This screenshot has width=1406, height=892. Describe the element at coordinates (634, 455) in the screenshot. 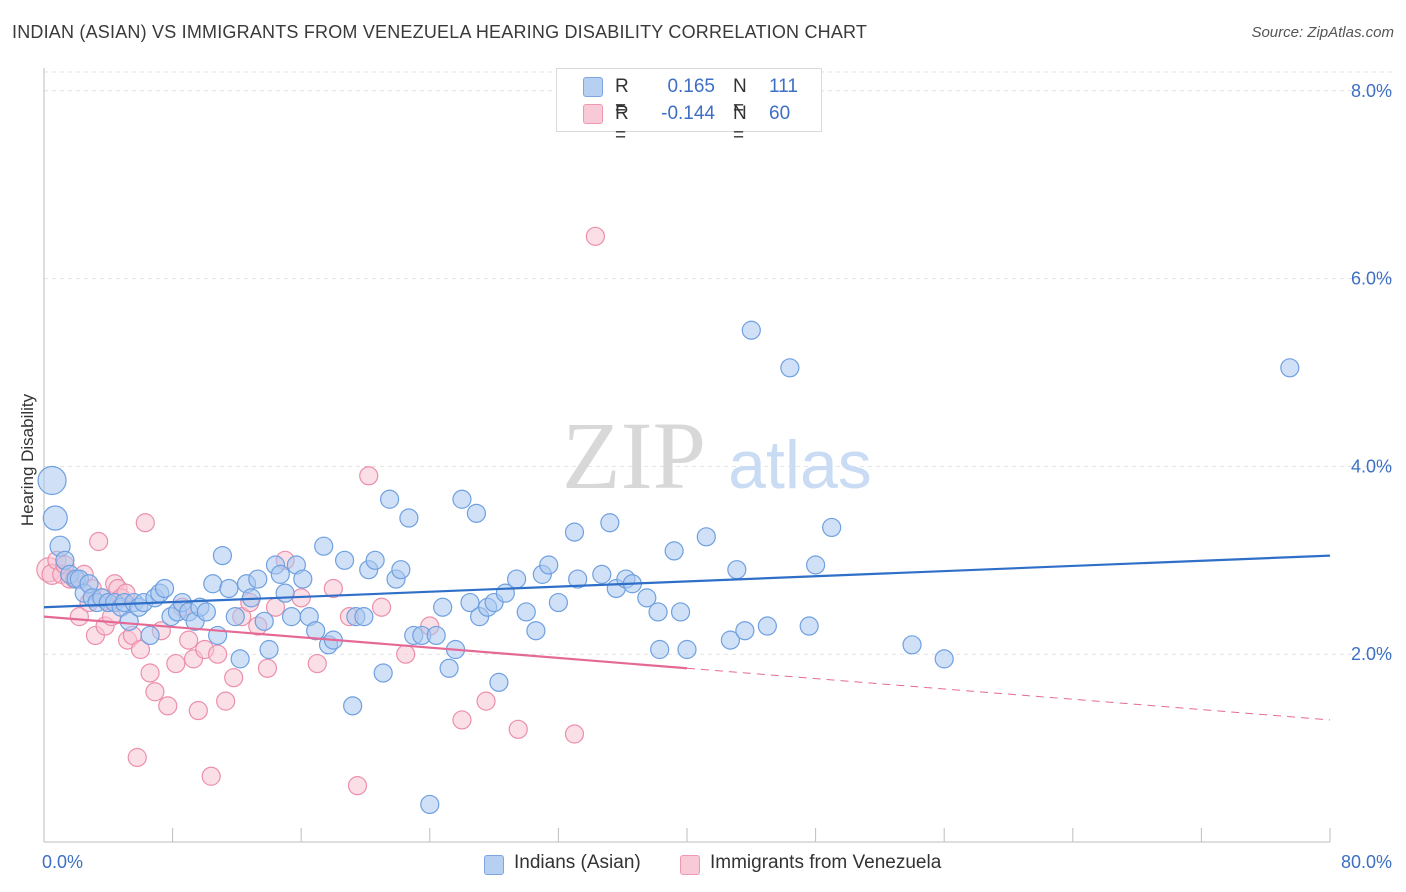

I see `watermark-zip: ZIP` at that location.